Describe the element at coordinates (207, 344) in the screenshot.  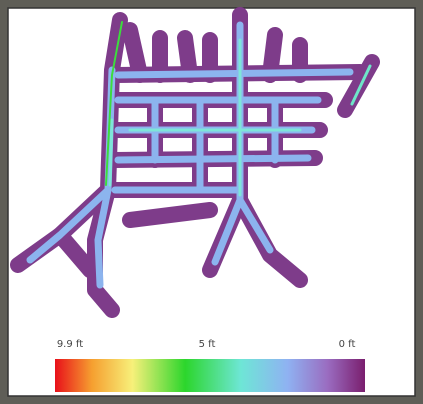
I see `legend-label: 5 ft` at that location.